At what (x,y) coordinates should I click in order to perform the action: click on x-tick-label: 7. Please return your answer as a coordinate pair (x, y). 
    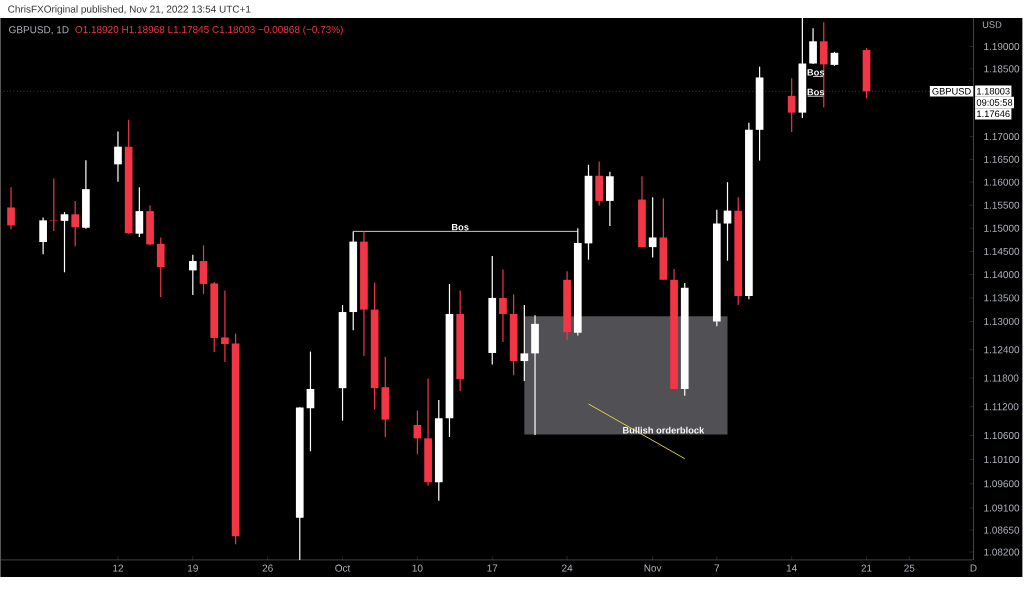
    Looking at the image, I should click on (717, 568).